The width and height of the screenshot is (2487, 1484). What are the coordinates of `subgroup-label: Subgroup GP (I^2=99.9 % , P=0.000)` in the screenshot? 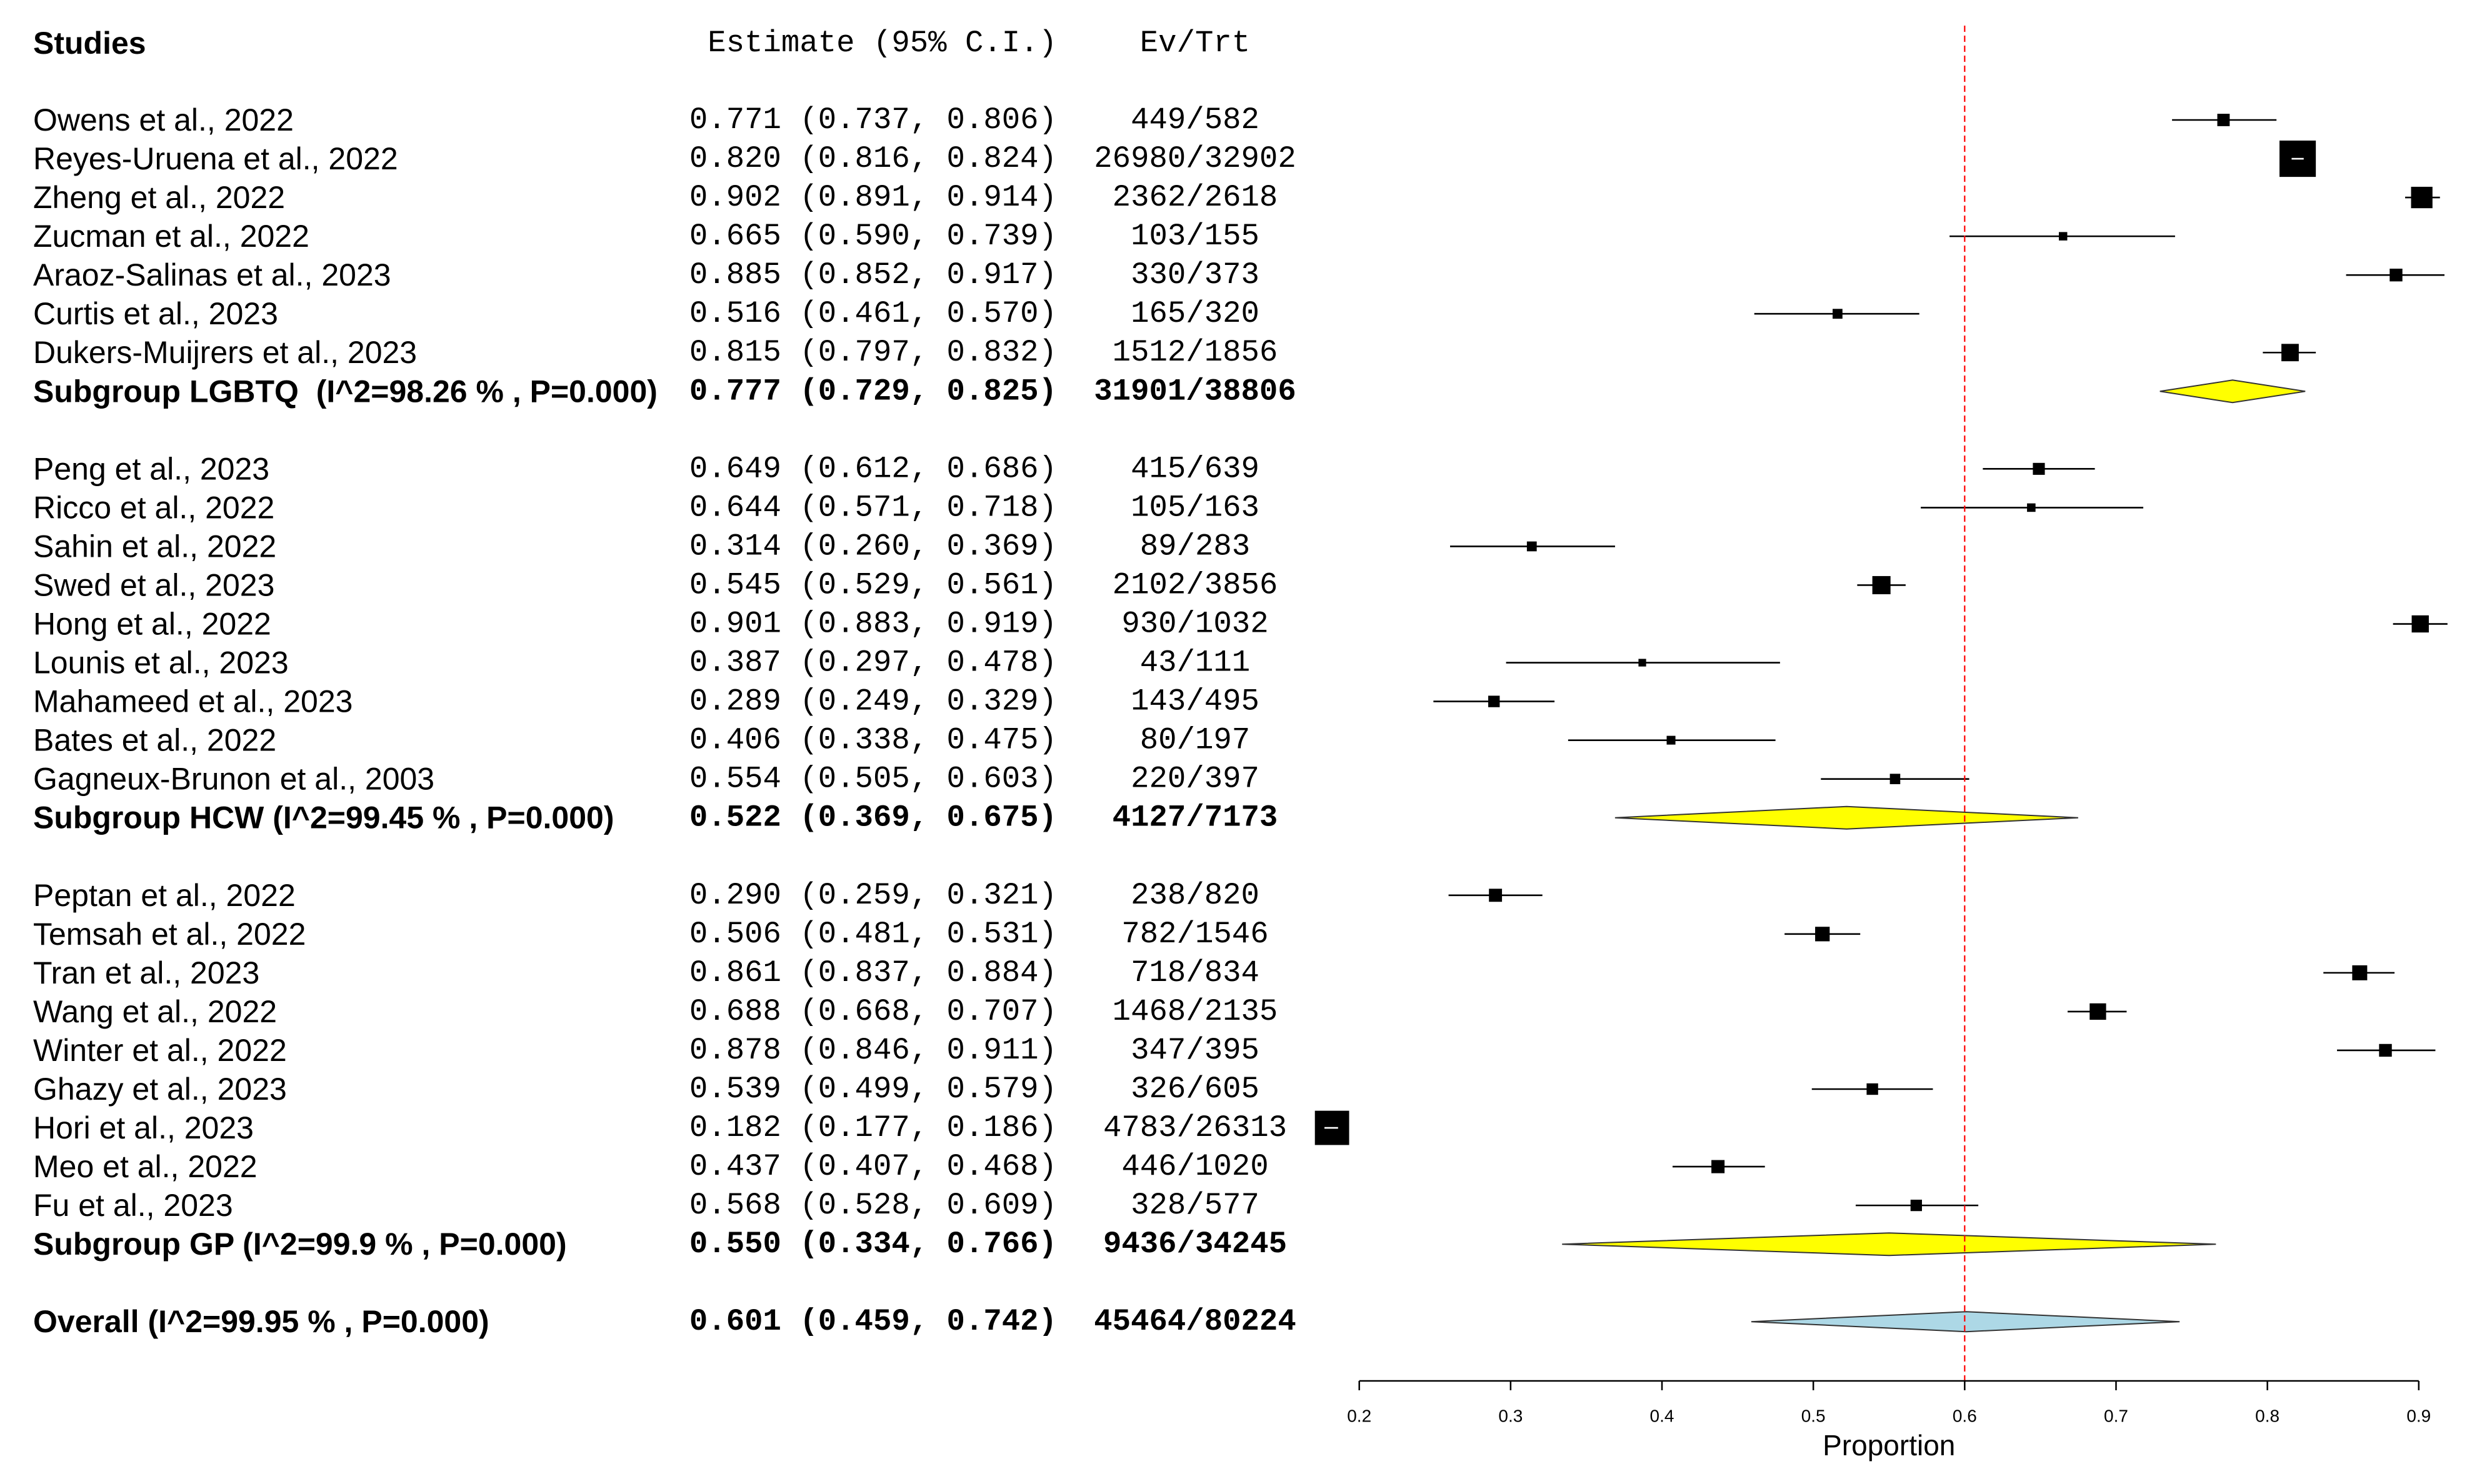 It's located at (300, 1244).